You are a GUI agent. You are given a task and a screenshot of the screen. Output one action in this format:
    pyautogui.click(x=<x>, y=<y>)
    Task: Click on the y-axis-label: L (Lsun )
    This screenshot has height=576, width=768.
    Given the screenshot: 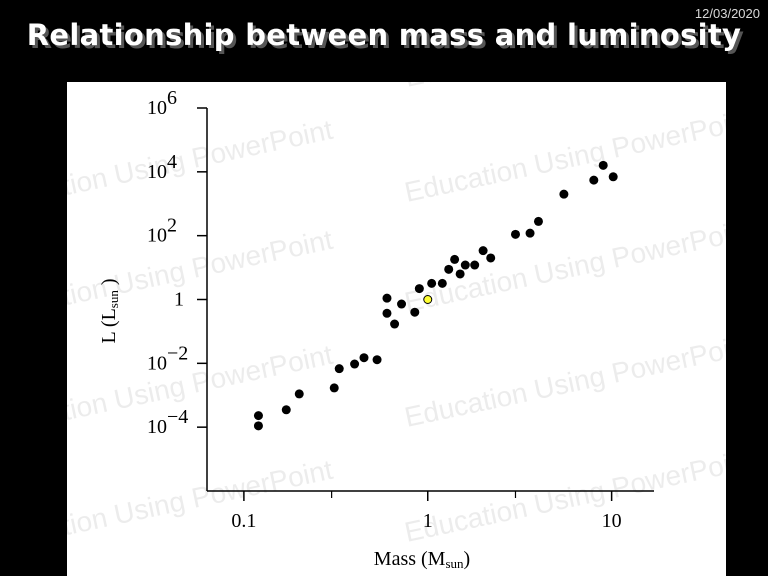 What is the action you would take?
    pyautogui.click(x=109, y=310)
    